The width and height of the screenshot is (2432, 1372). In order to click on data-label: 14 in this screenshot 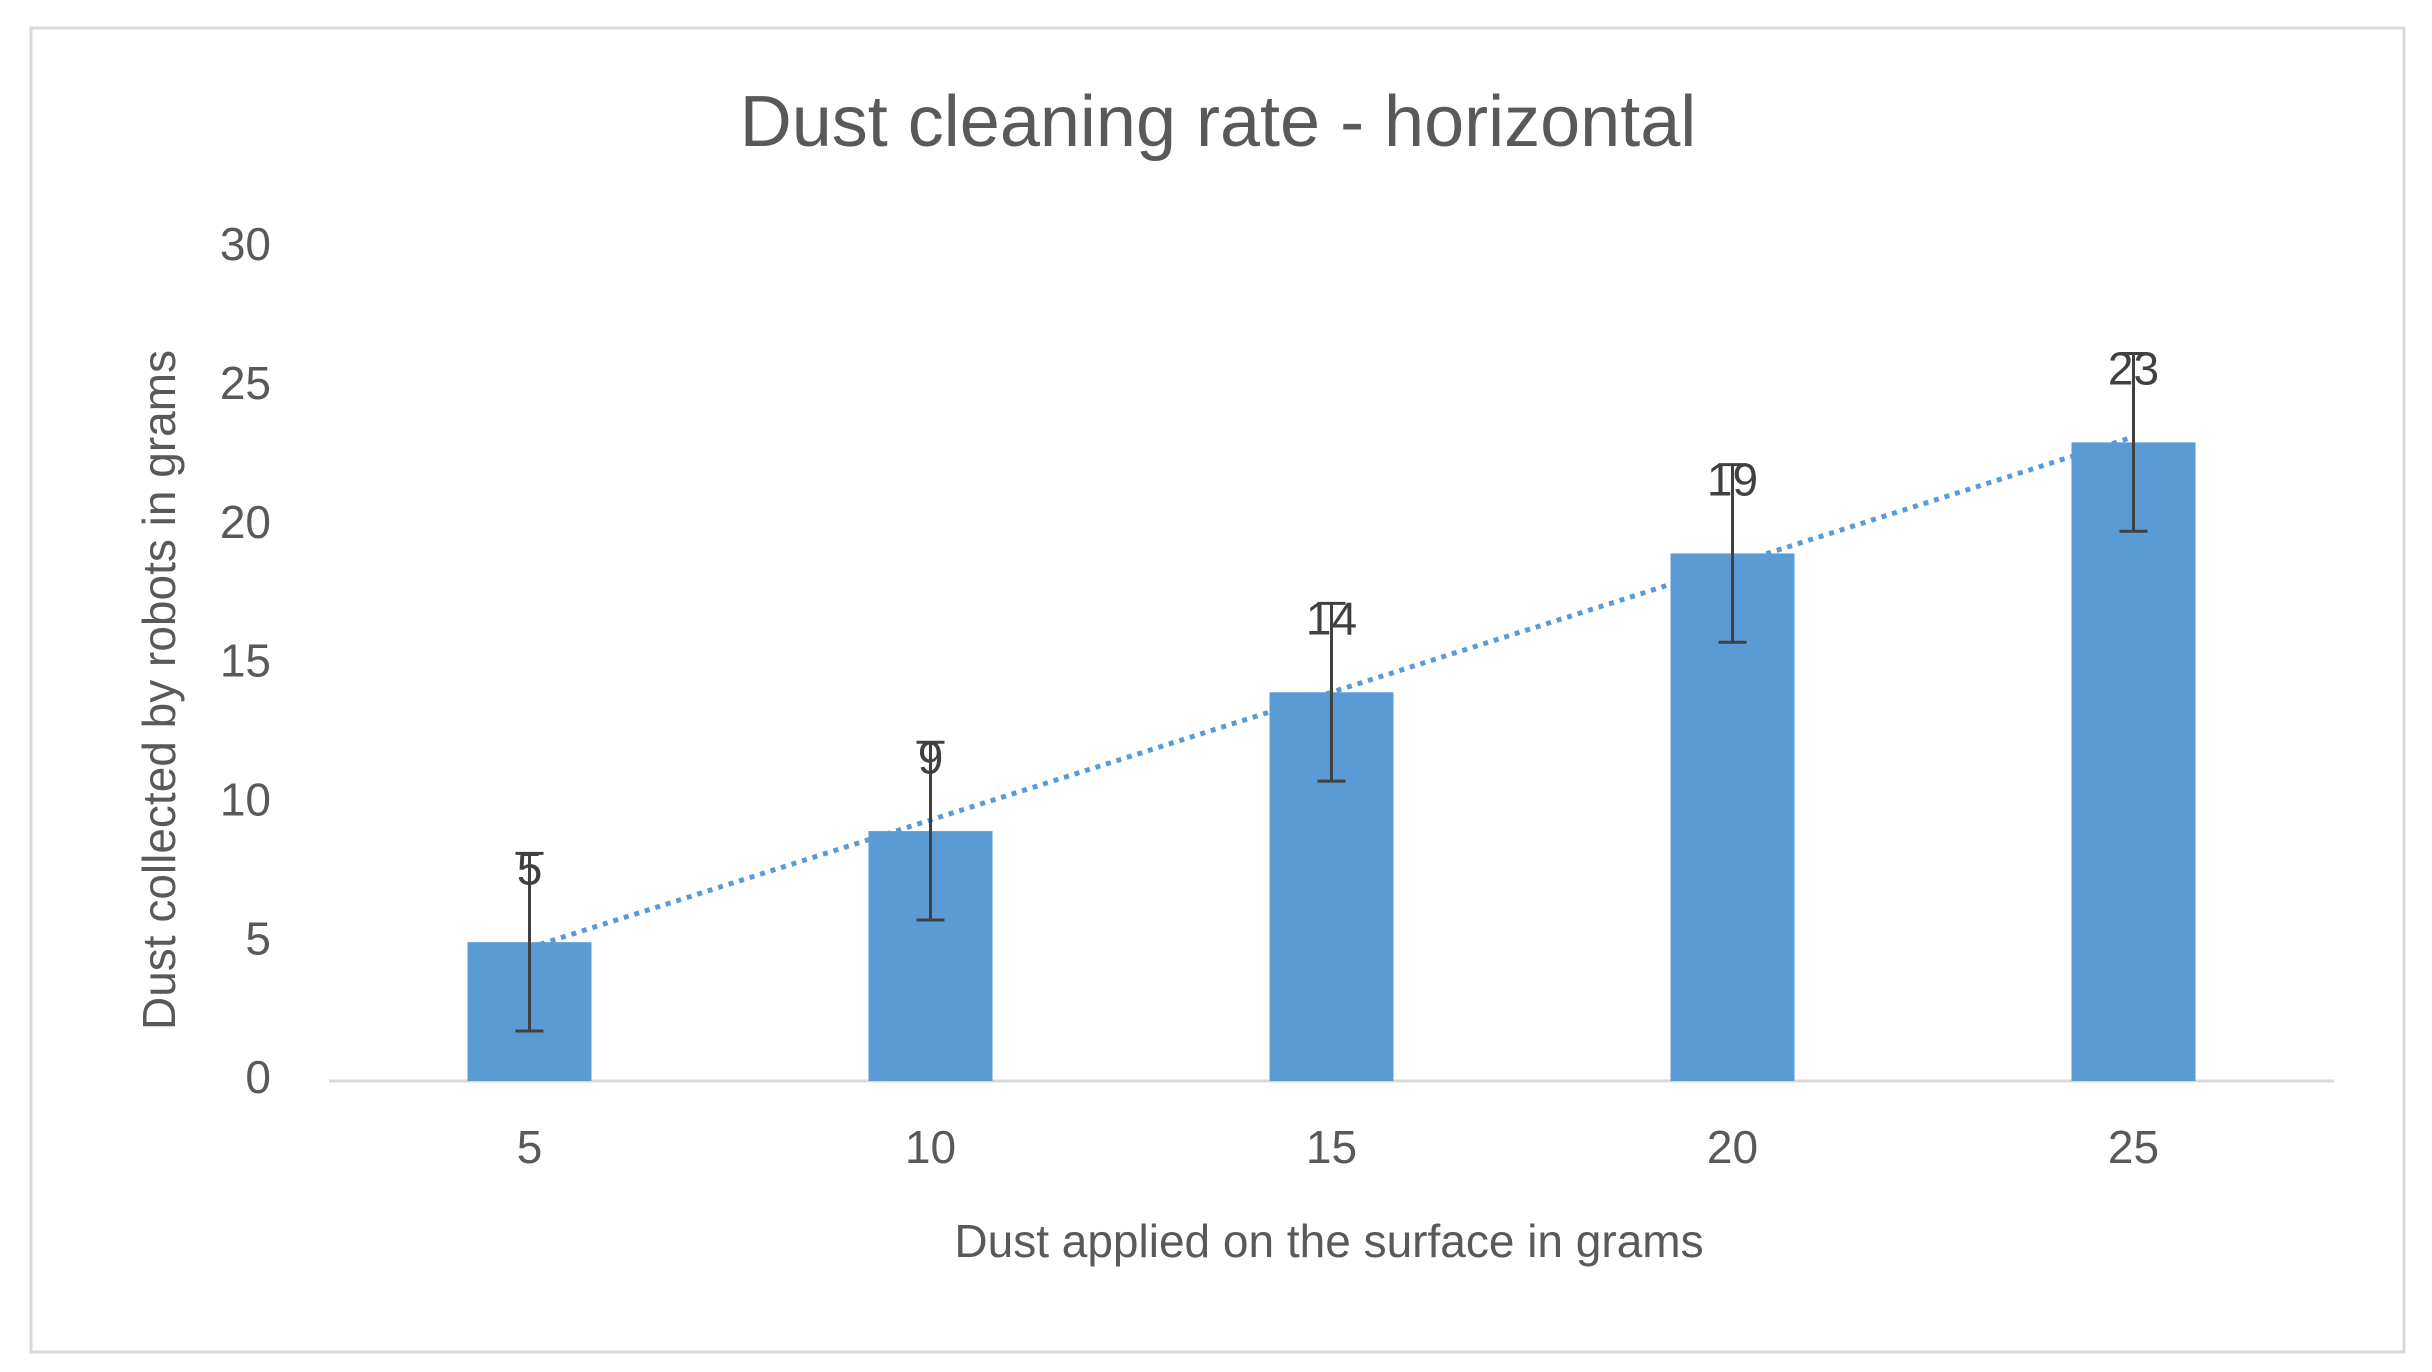, I will do `click(1331, 618)`.